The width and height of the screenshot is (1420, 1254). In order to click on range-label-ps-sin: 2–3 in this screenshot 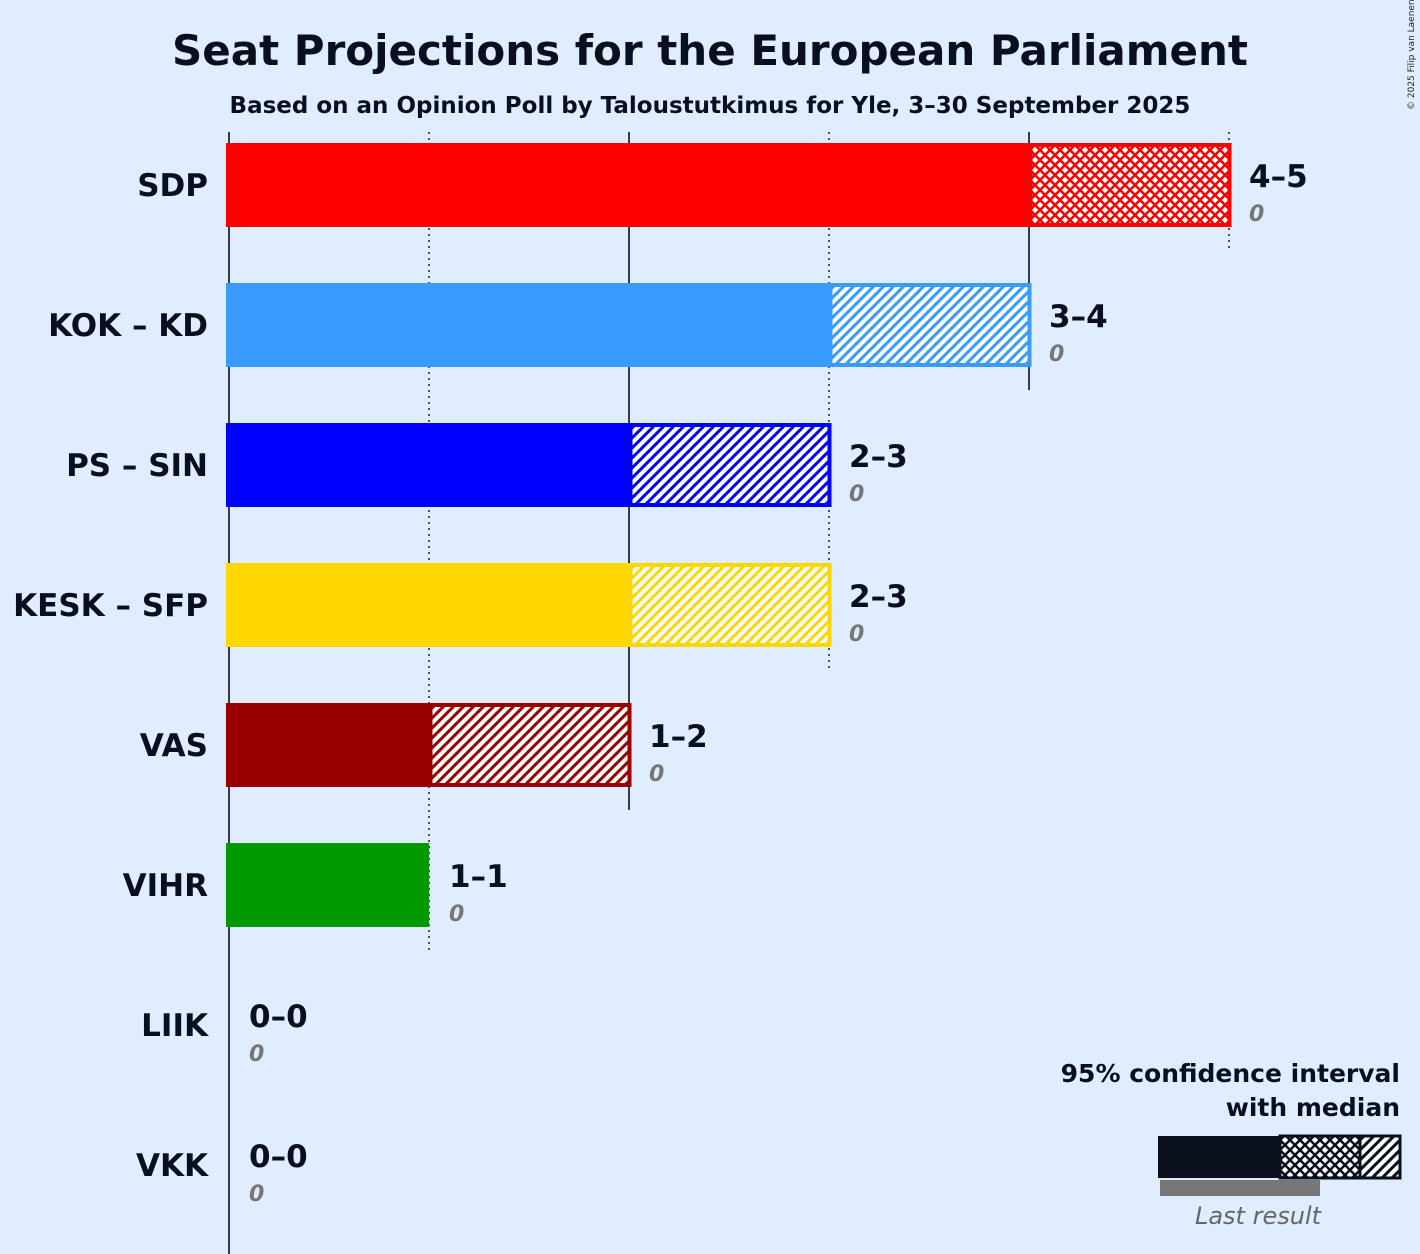, I will do `click(878, 457)`.